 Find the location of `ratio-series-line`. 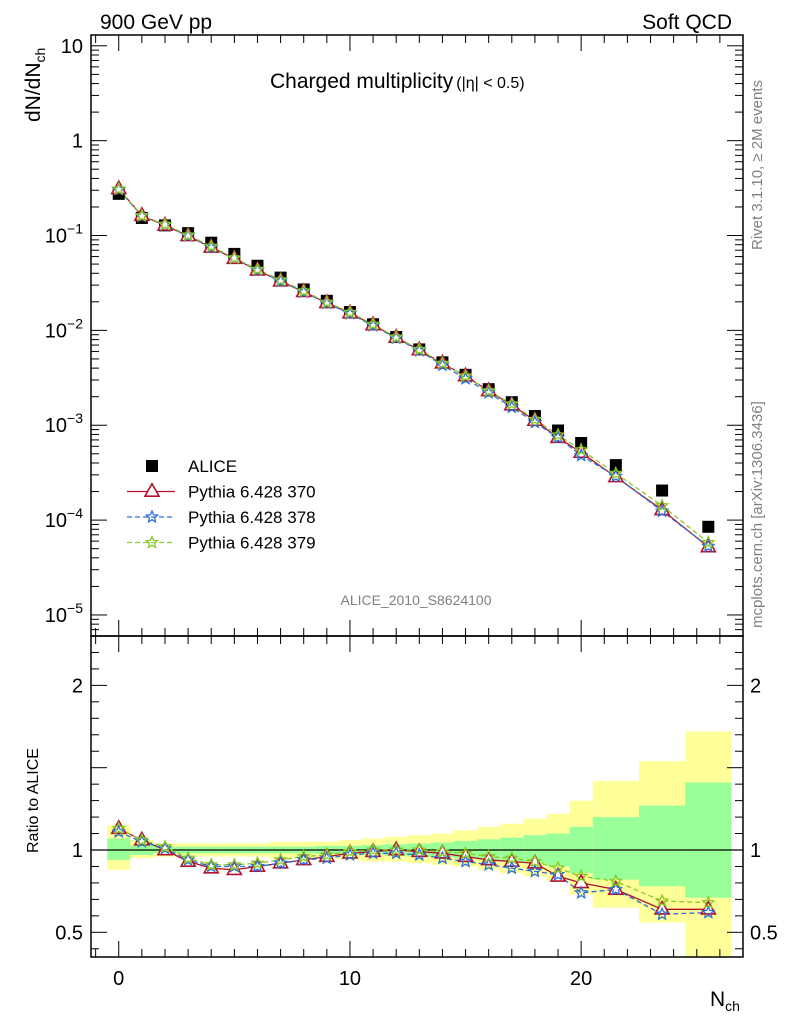

ratio-series-line is located at coordinates (413, 873).